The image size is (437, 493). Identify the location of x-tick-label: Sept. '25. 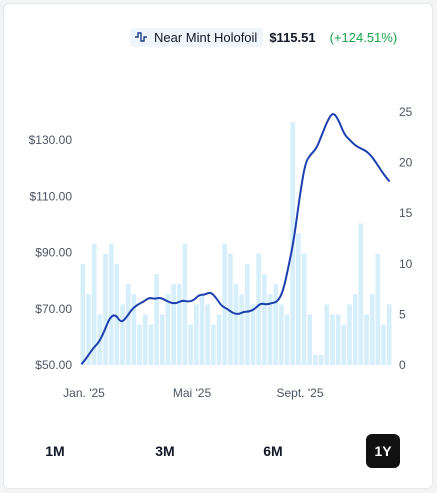
(300, 393).